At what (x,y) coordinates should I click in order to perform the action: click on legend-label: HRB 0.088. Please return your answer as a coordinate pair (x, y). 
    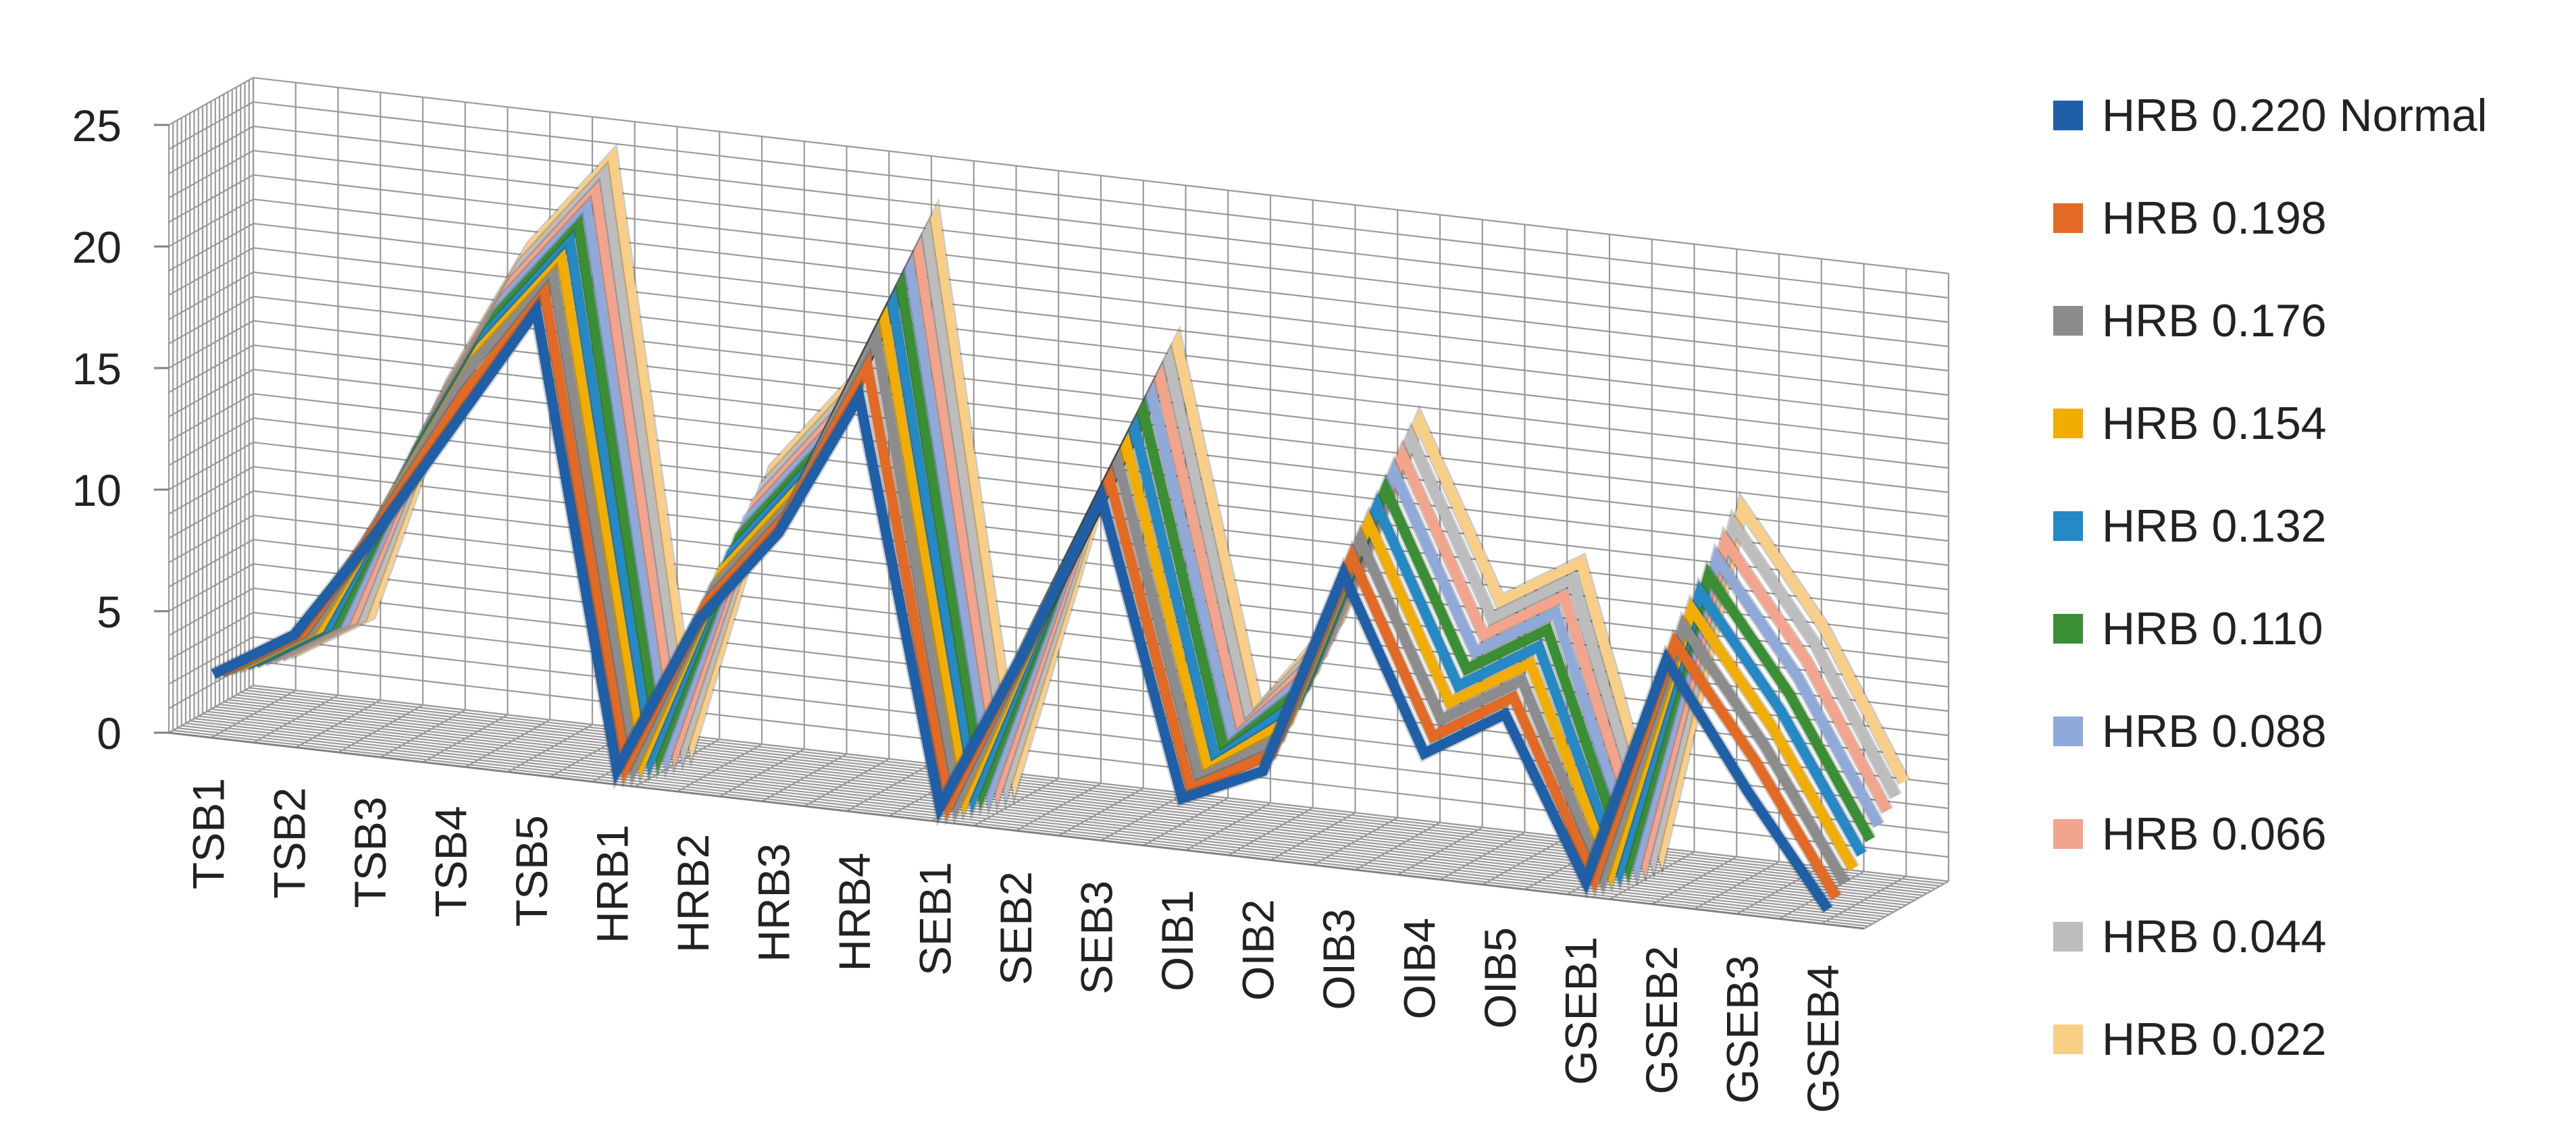
    Looking at the image, I should click on (2214, 731).